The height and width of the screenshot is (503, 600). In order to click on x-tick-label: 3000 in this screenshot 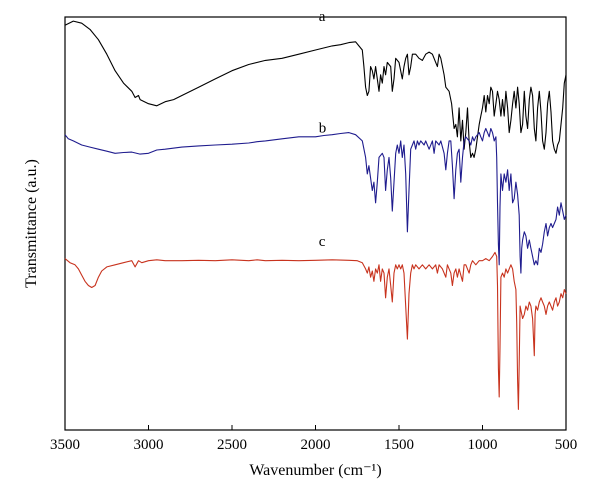, I will do `click(149, 445)`.